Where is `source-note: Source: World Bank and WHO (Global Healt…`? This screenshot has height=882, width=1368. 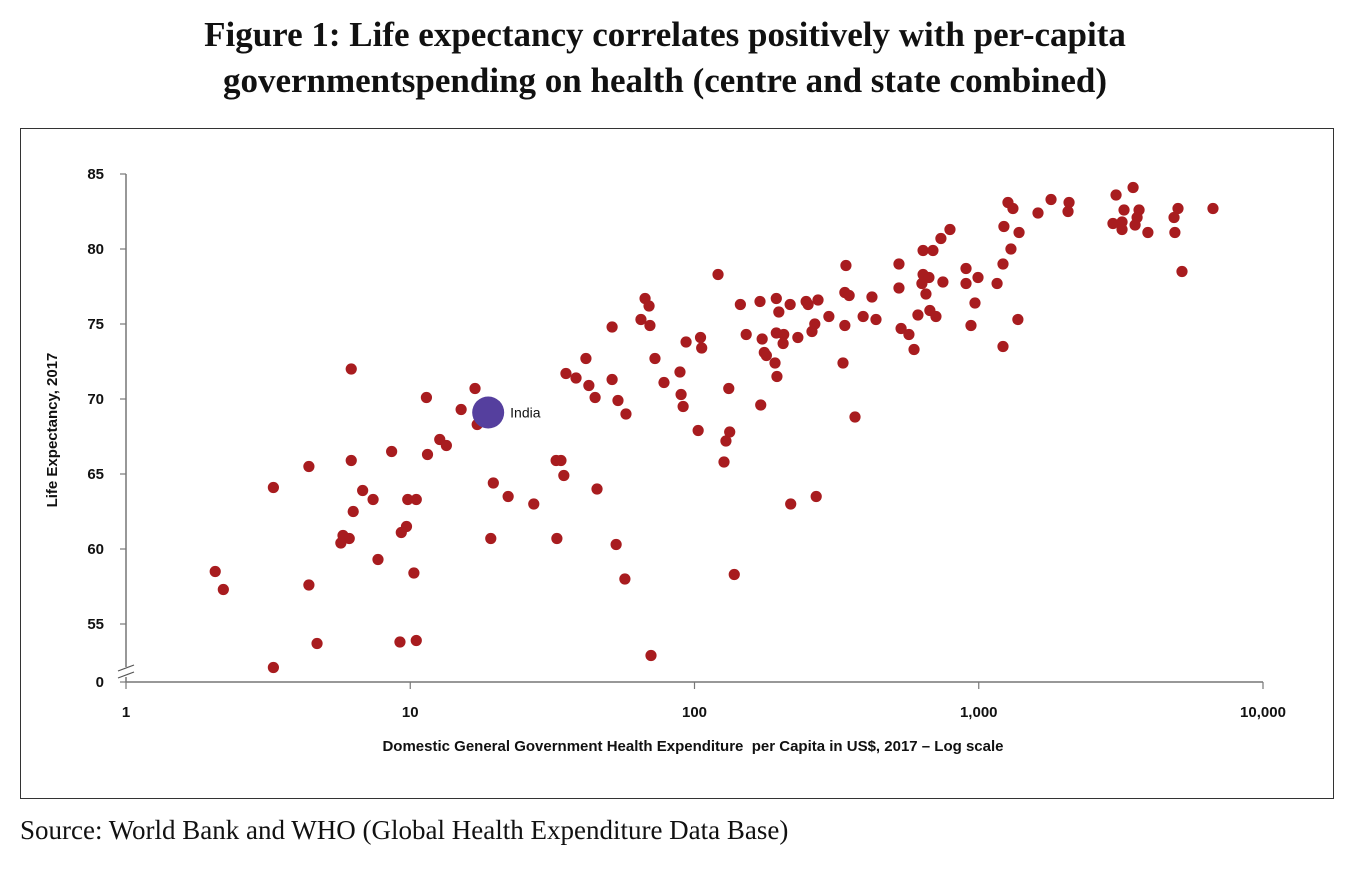
source-note: Source: World Bank and WHO (Global Healt… is located at coordinates (404, 830).